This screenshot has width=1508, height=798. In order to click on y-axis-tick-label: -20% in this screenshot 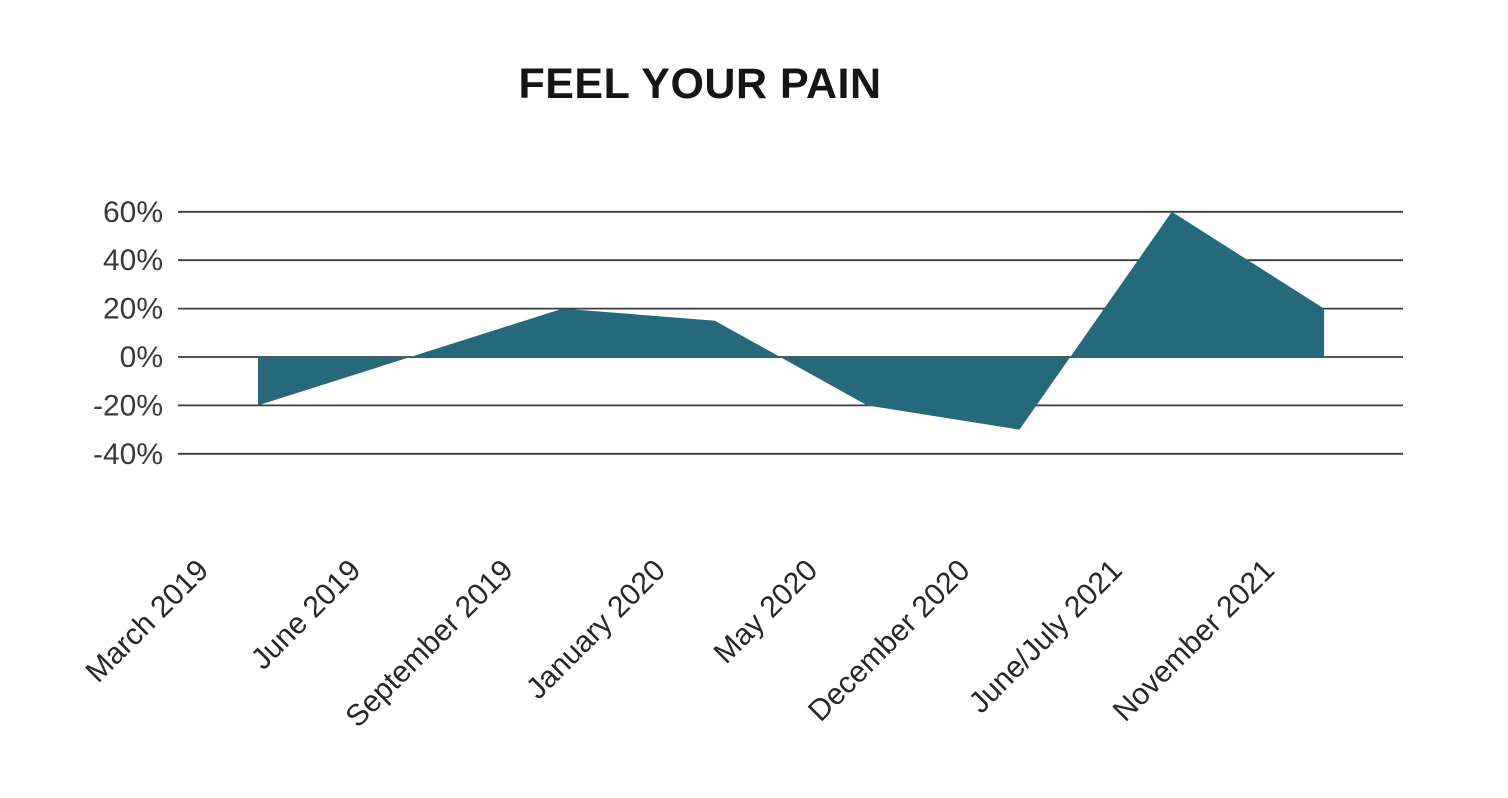, I will do `click(128, 405)`.